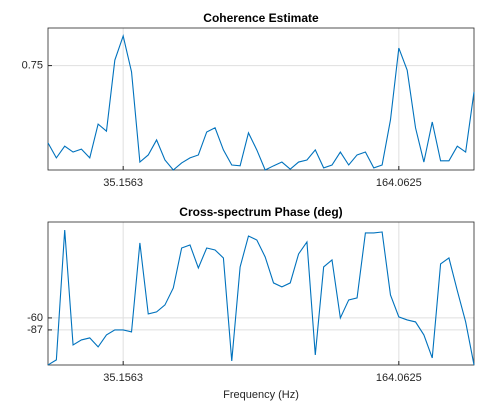 This screenshot has width=492, height=407. What do you see at coordinates (261, 18) in the screenshot?
I see `chart-title: Coherence Estimate` at bounding box center [261, 18].